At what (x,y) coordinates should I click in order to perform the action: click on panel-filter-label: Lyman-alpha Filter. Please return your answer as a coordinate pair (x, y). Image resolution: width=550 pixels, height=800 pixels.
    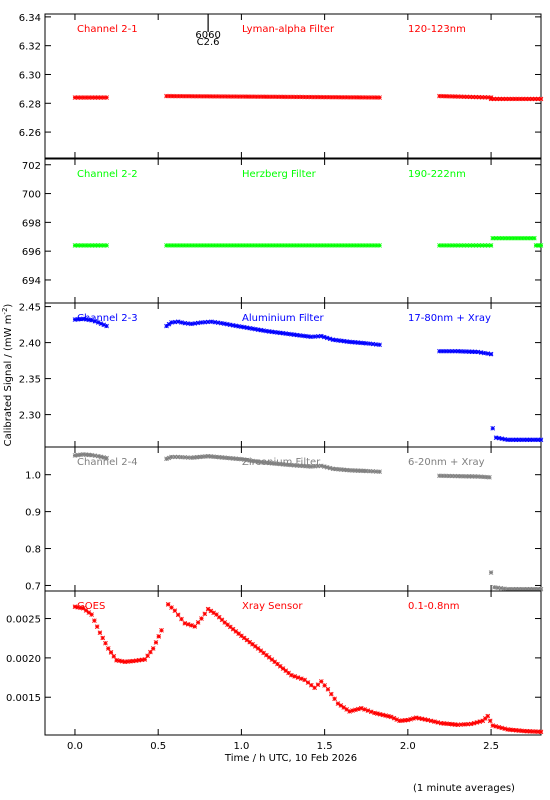
    Looking at the image, I should click on (288, 29).